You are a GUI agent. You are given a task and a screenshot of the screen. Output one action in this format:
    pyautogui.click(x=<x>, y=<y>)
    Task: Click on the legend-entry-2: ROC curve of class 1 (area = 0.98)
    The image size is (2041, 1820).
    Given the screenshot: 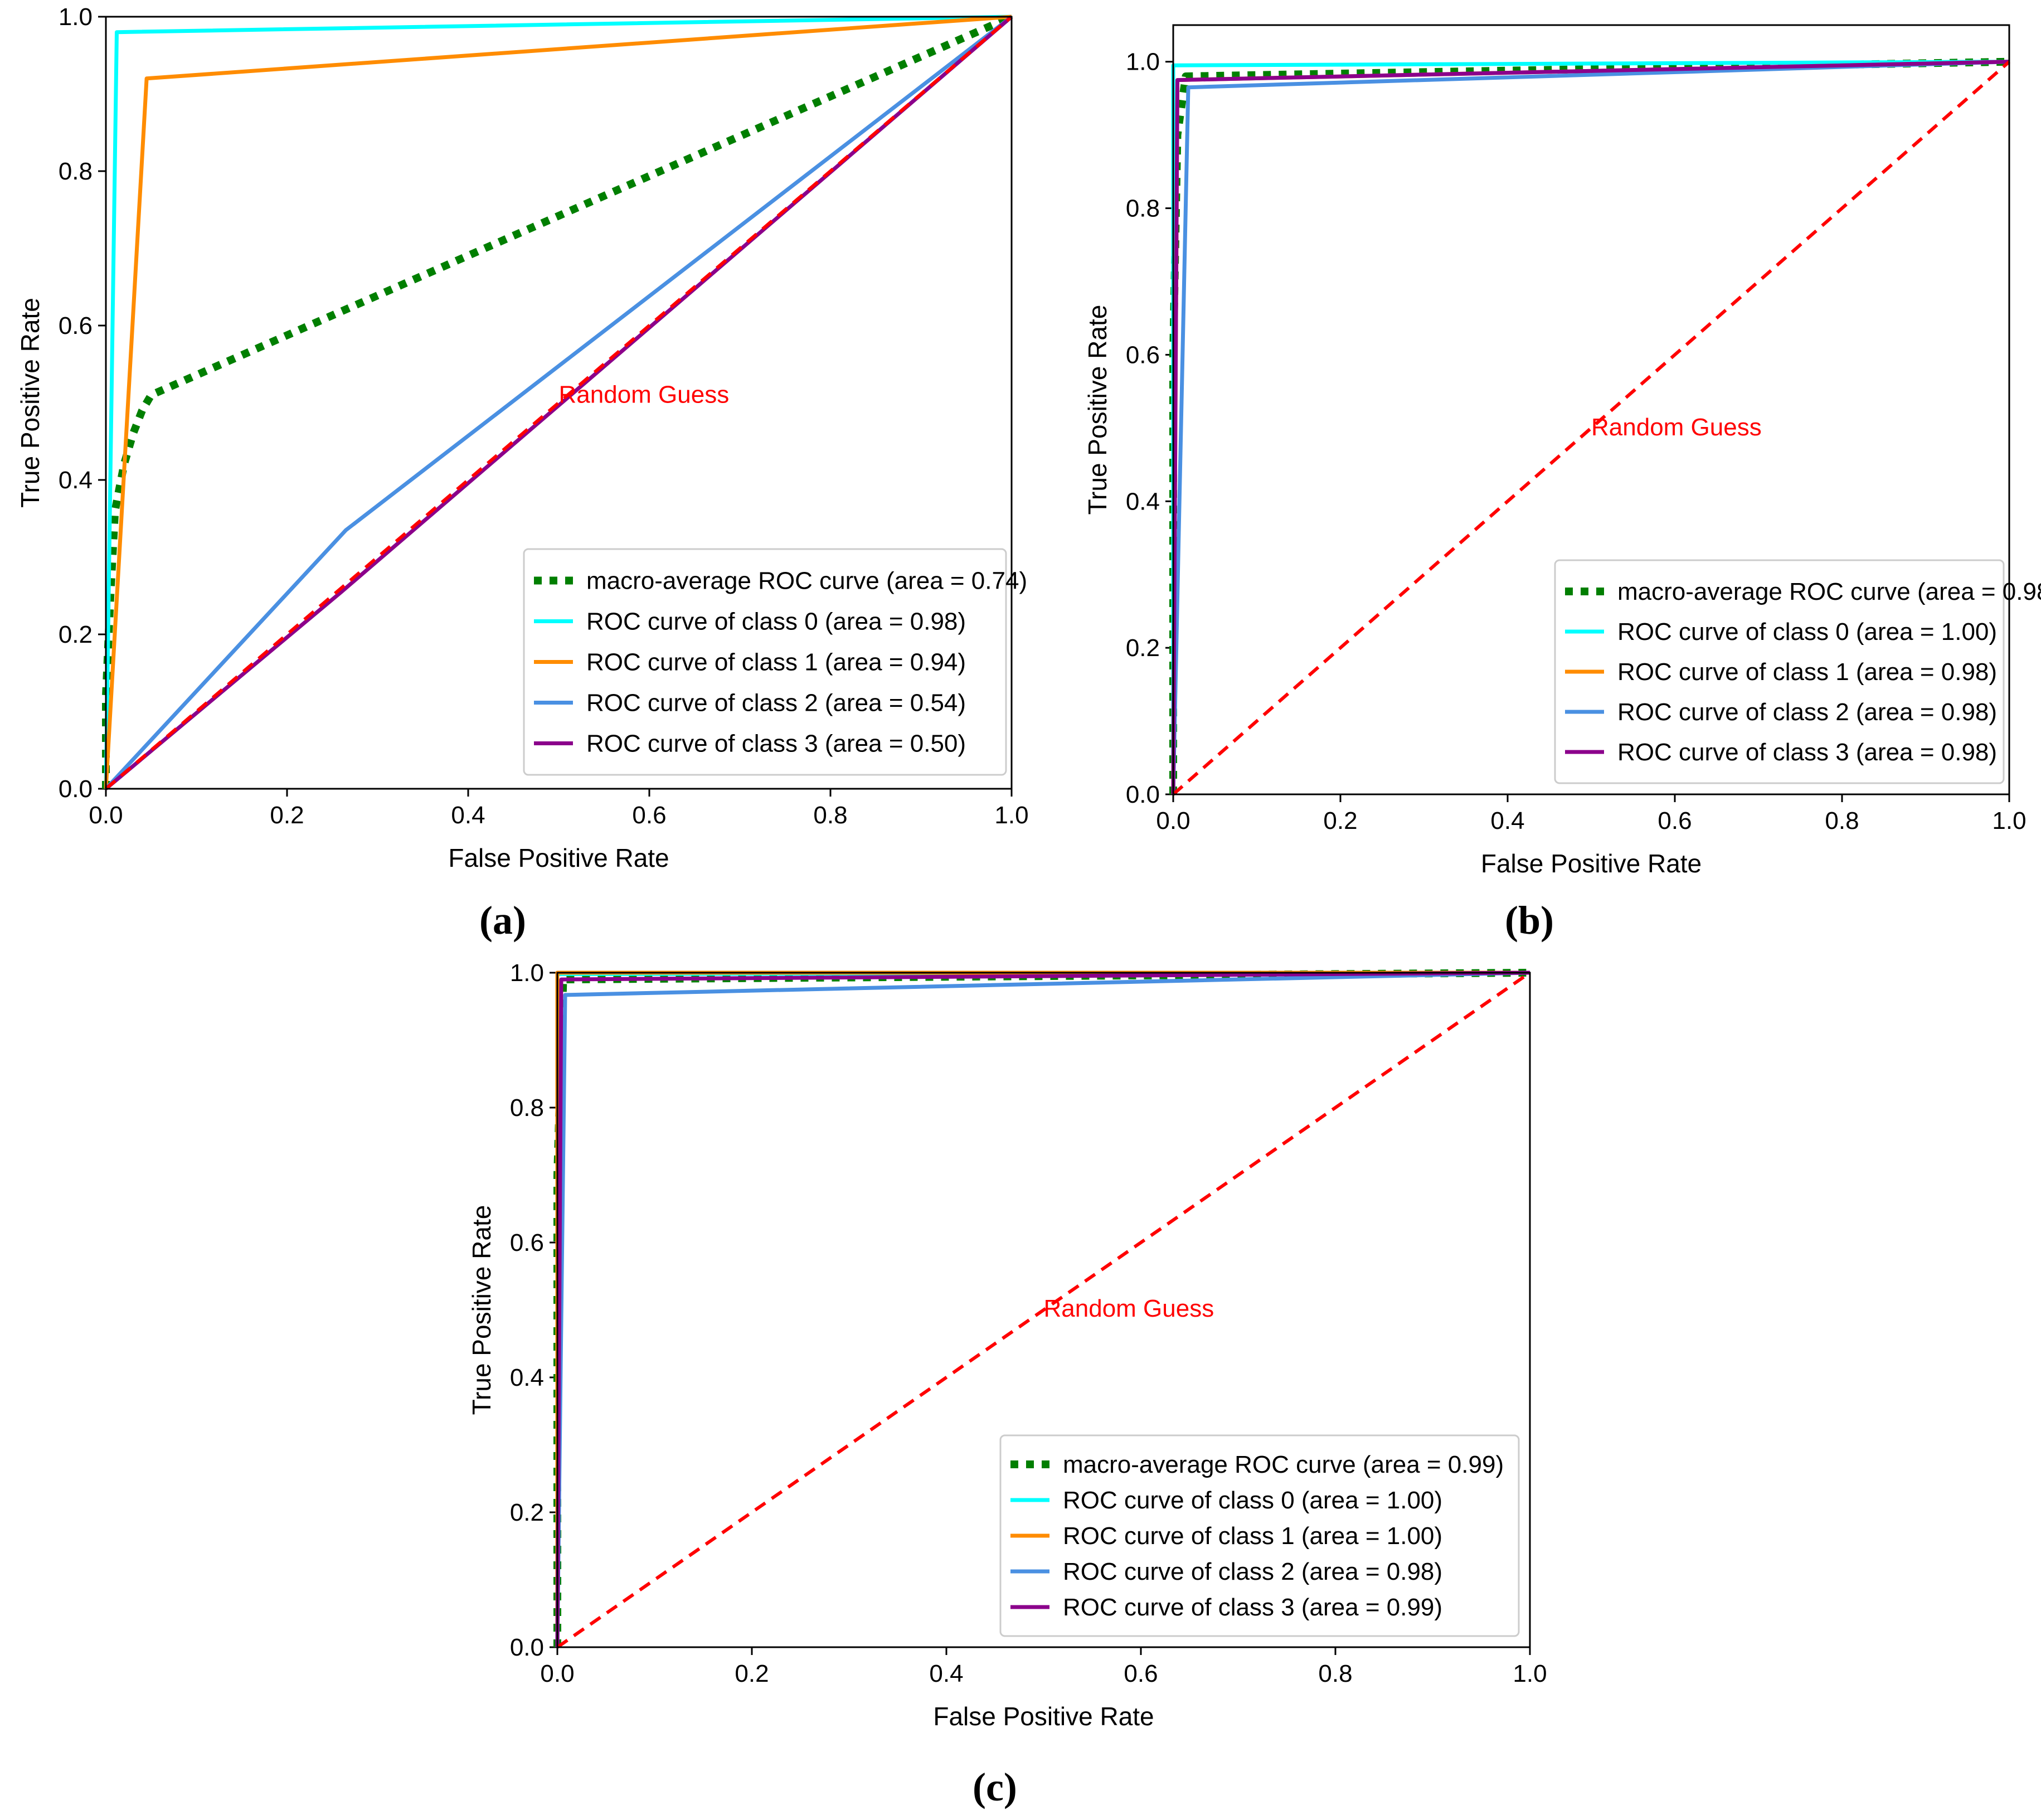 What is the action you would take?
    pyautogui.click(x=1807, y=672)
    